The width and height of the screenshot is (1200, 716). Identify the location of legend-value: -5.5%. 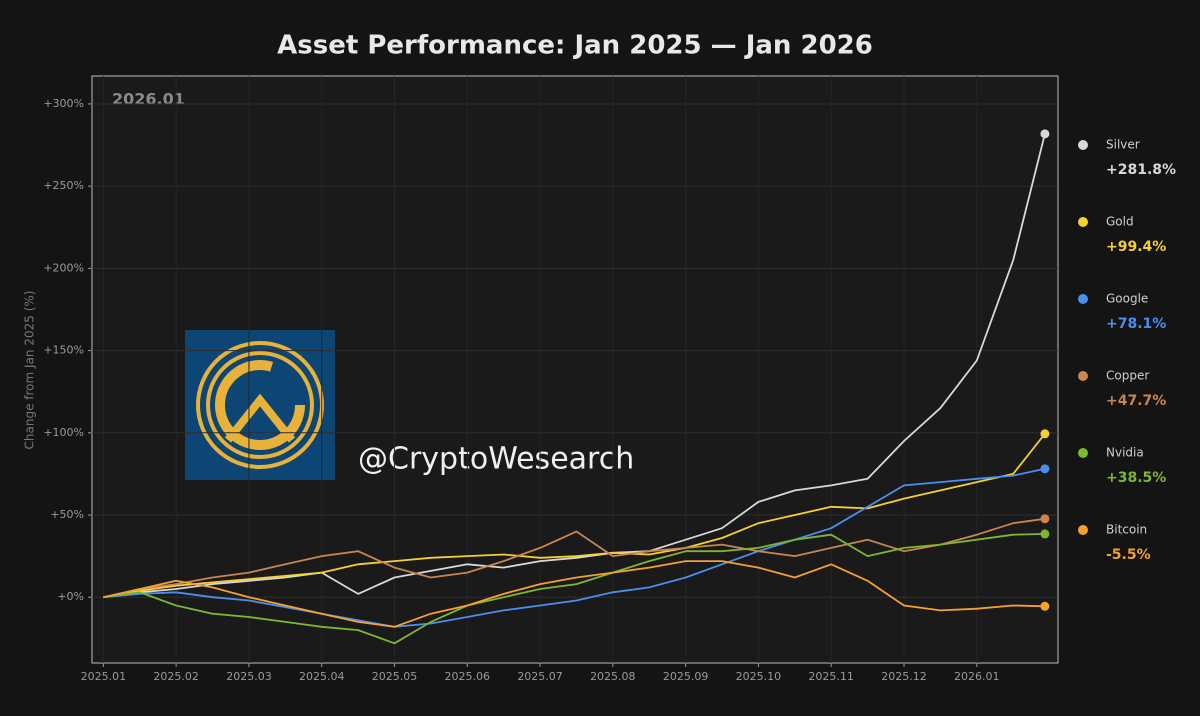
(1128, 555).